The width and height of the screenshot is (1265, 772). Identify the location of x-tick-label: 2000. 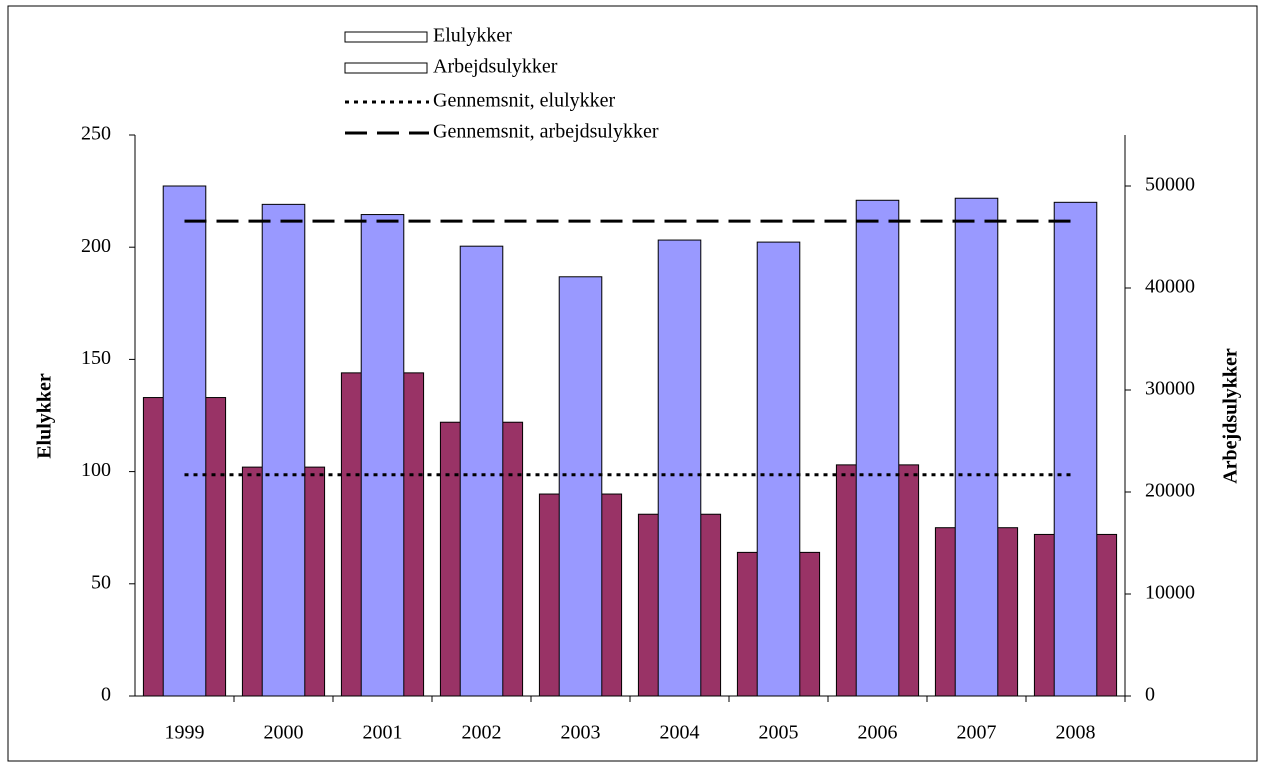
(284, 733).